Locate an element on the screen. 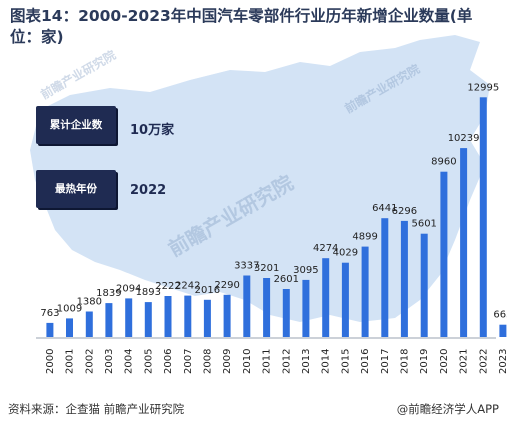  value-label-2010: 3337 is located at coordinates (246, 266).